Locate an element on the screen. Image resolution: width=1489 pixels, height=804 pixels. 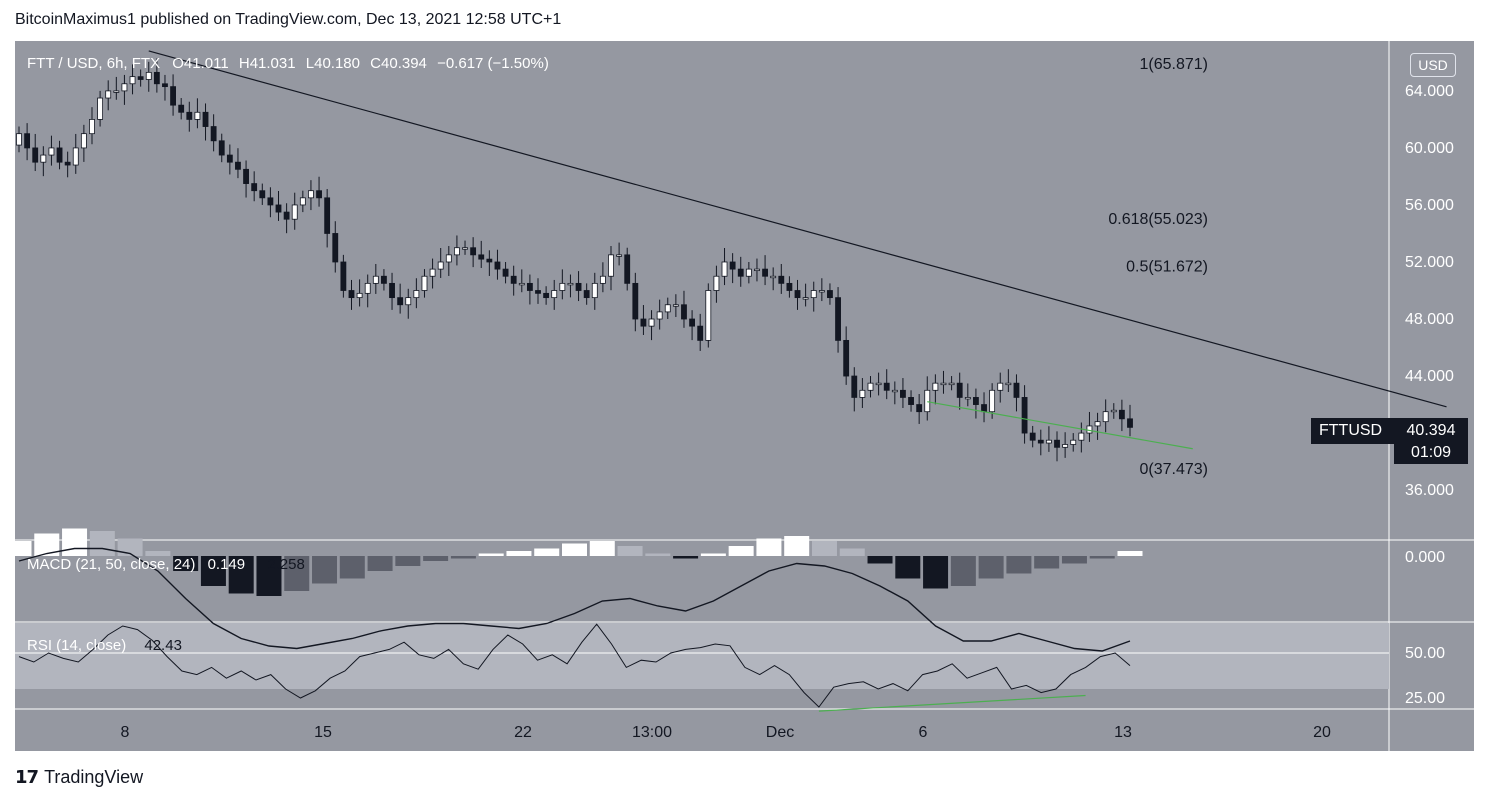
fib-level-label: 0.5(51.672) is located at coordinates (1167, 267).